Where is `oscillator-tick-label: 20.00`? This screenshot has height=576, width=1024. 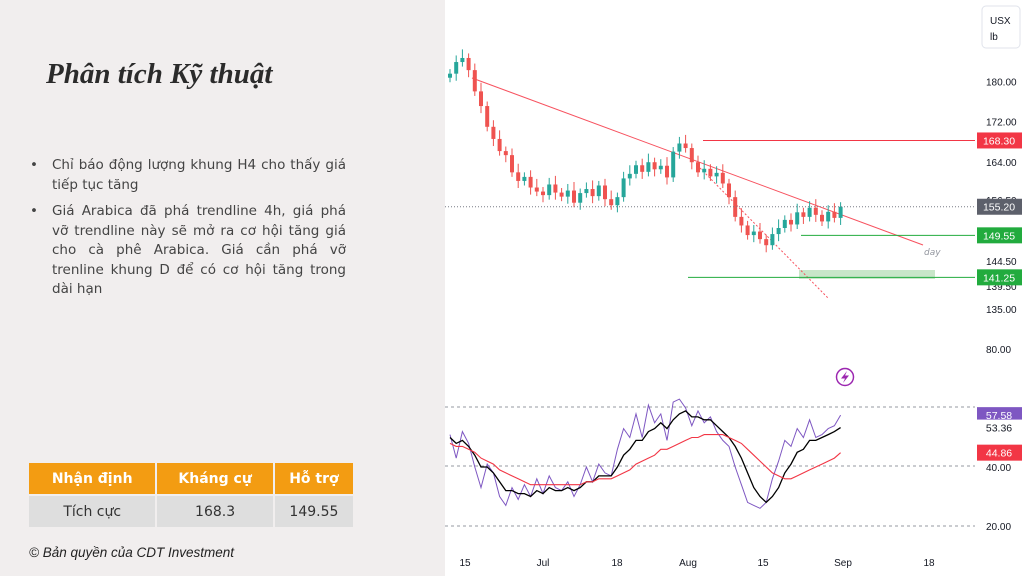
oscillator-tick-label: 20.00 is located at coordinates (998, 527).